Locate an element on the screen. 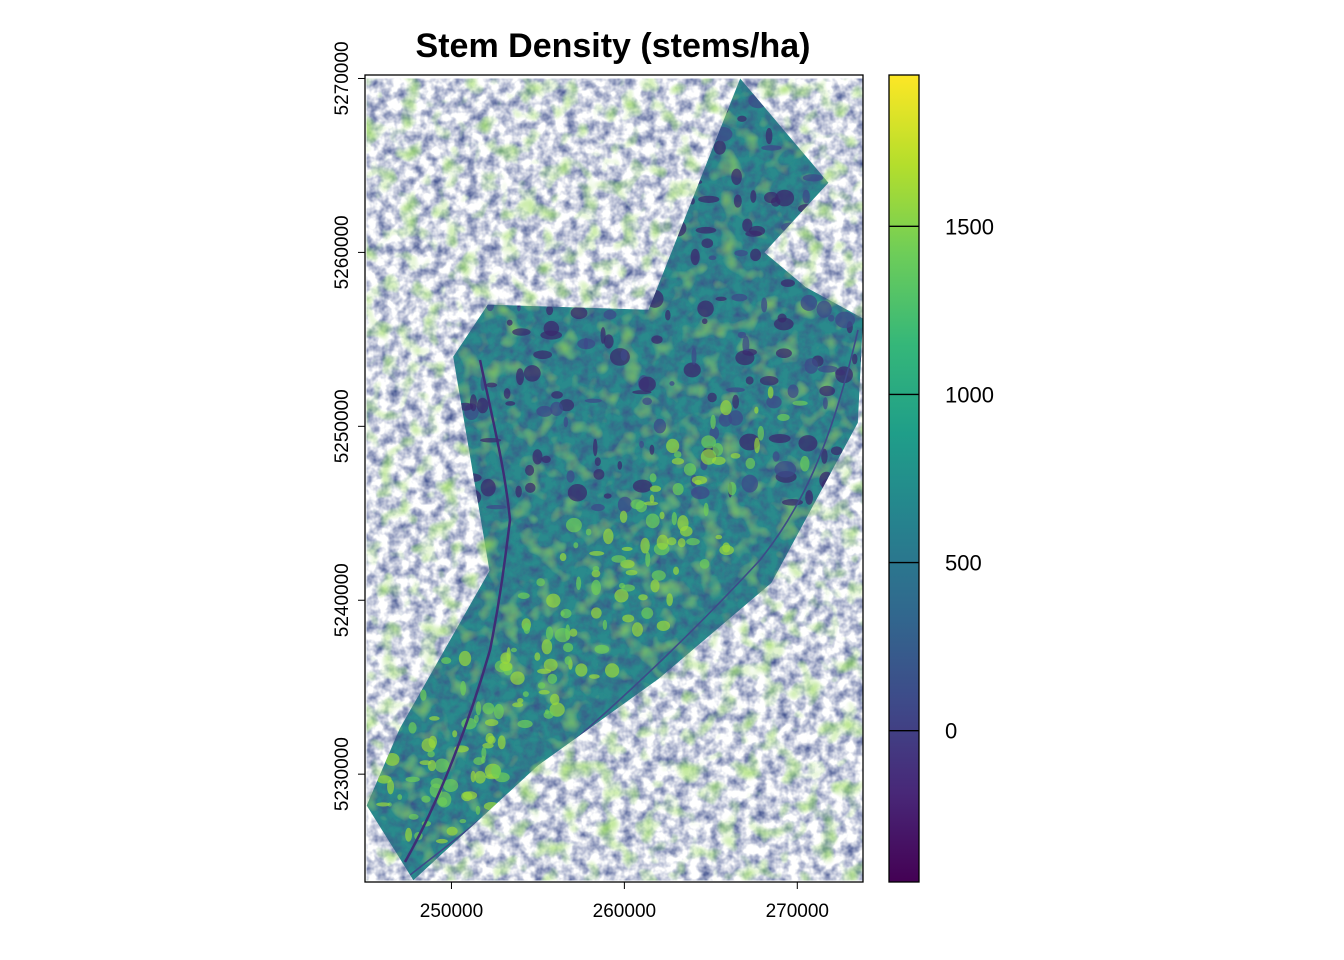 The image size is (1344, 960). colorbar-tick-label: 500 is located at coordinates (963, 563).